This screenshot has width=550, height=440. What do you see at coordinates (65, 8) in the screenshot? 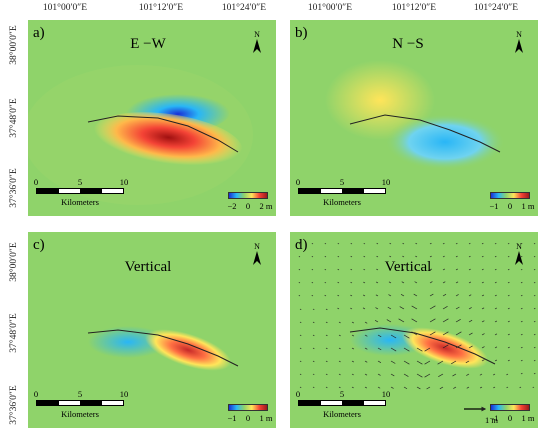
I see `lon-label-1: 101°00′0″E` at bounding box center [65, 8].